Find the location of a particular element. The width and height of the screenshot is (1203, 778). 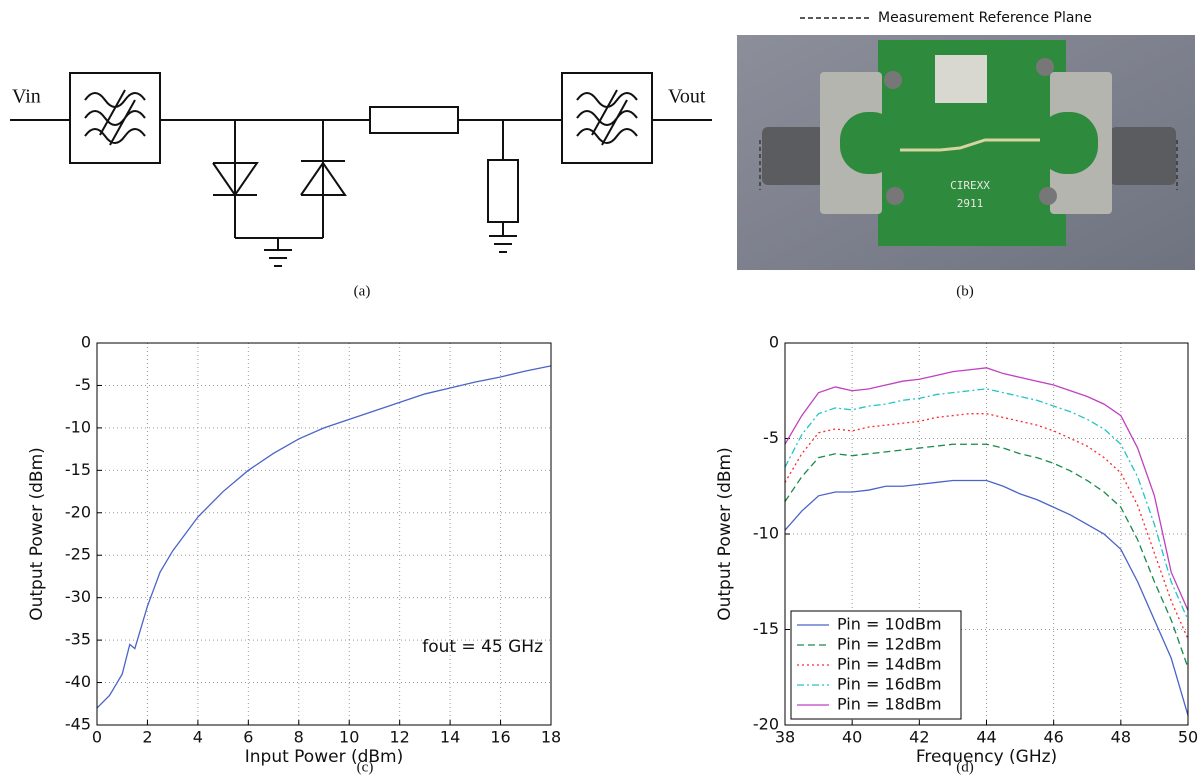

schematic is located at coordinates (361, 169).